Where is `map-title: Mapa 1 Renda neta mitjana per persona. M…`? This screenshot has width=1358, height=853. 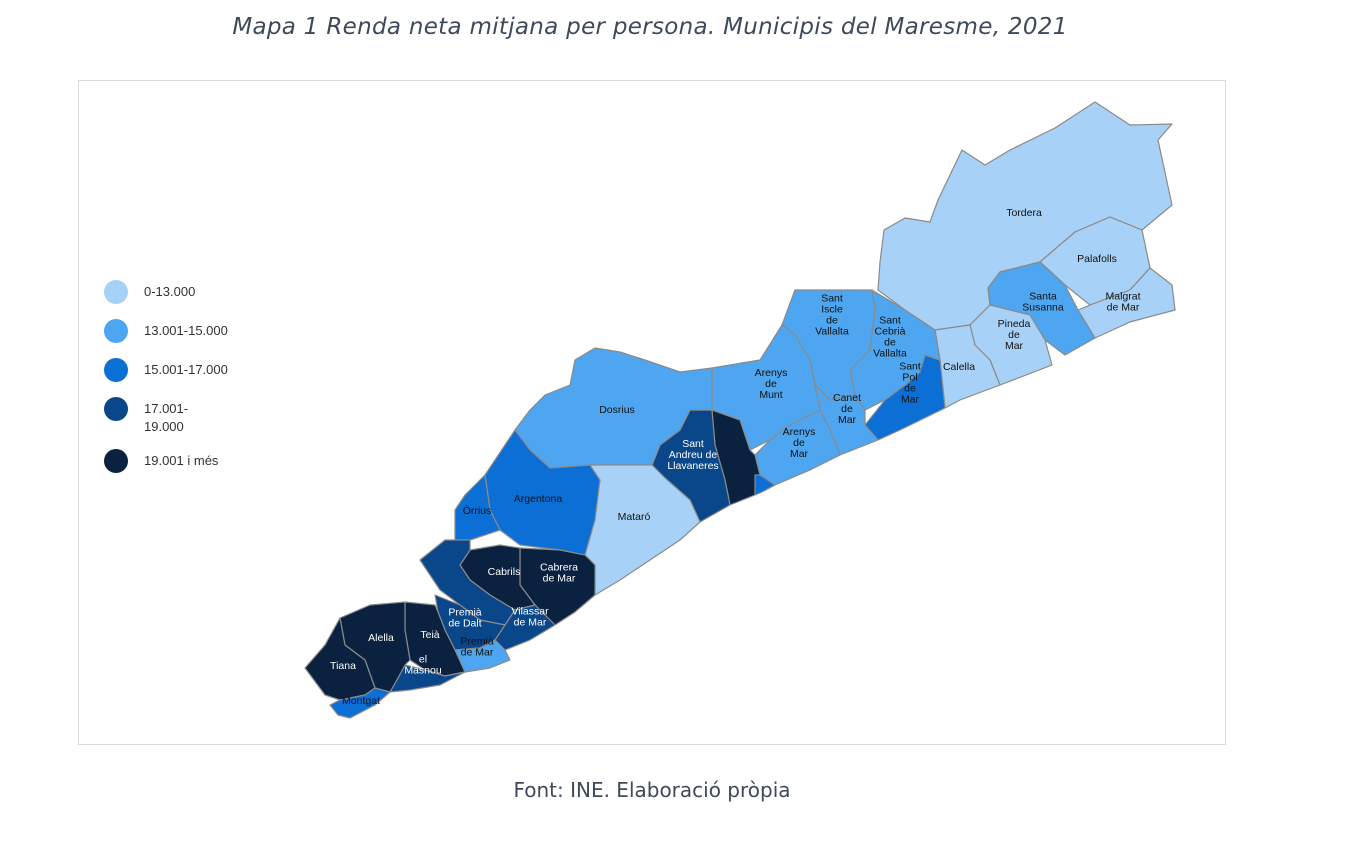 map-title: Mapa 1 Renda neta mitjana per persona. M… is located at coordinates (650, 27).